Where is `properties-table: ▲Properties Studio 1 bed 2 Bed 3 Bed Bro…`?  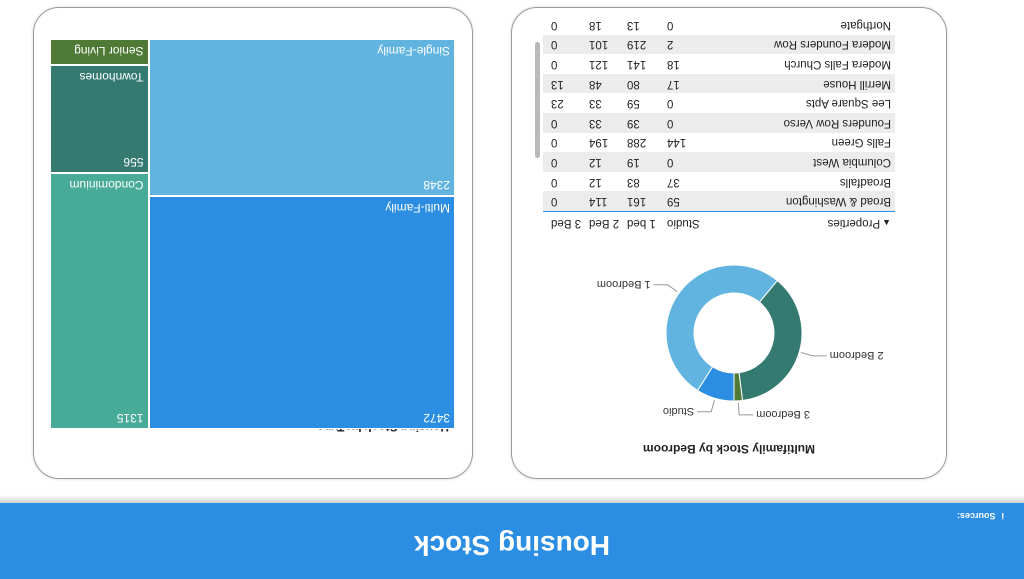
properties-table: ▲Properties Studio 1 bed 2 Bed 3 Bed Bro… is located at coordinates (719, 124).